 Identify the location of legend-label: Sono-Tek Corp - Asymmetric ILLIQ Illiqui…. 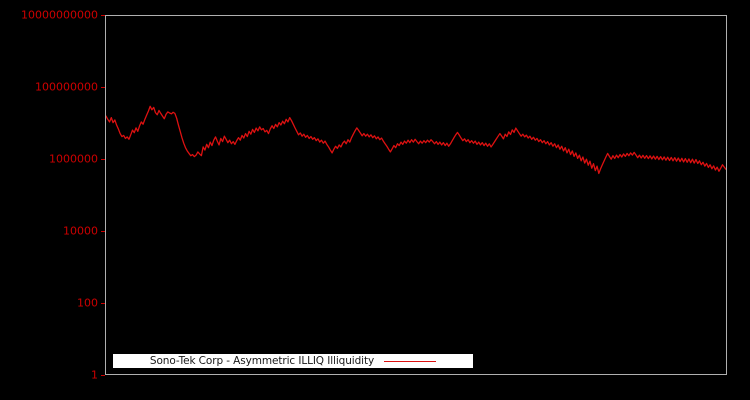
(262, 361).